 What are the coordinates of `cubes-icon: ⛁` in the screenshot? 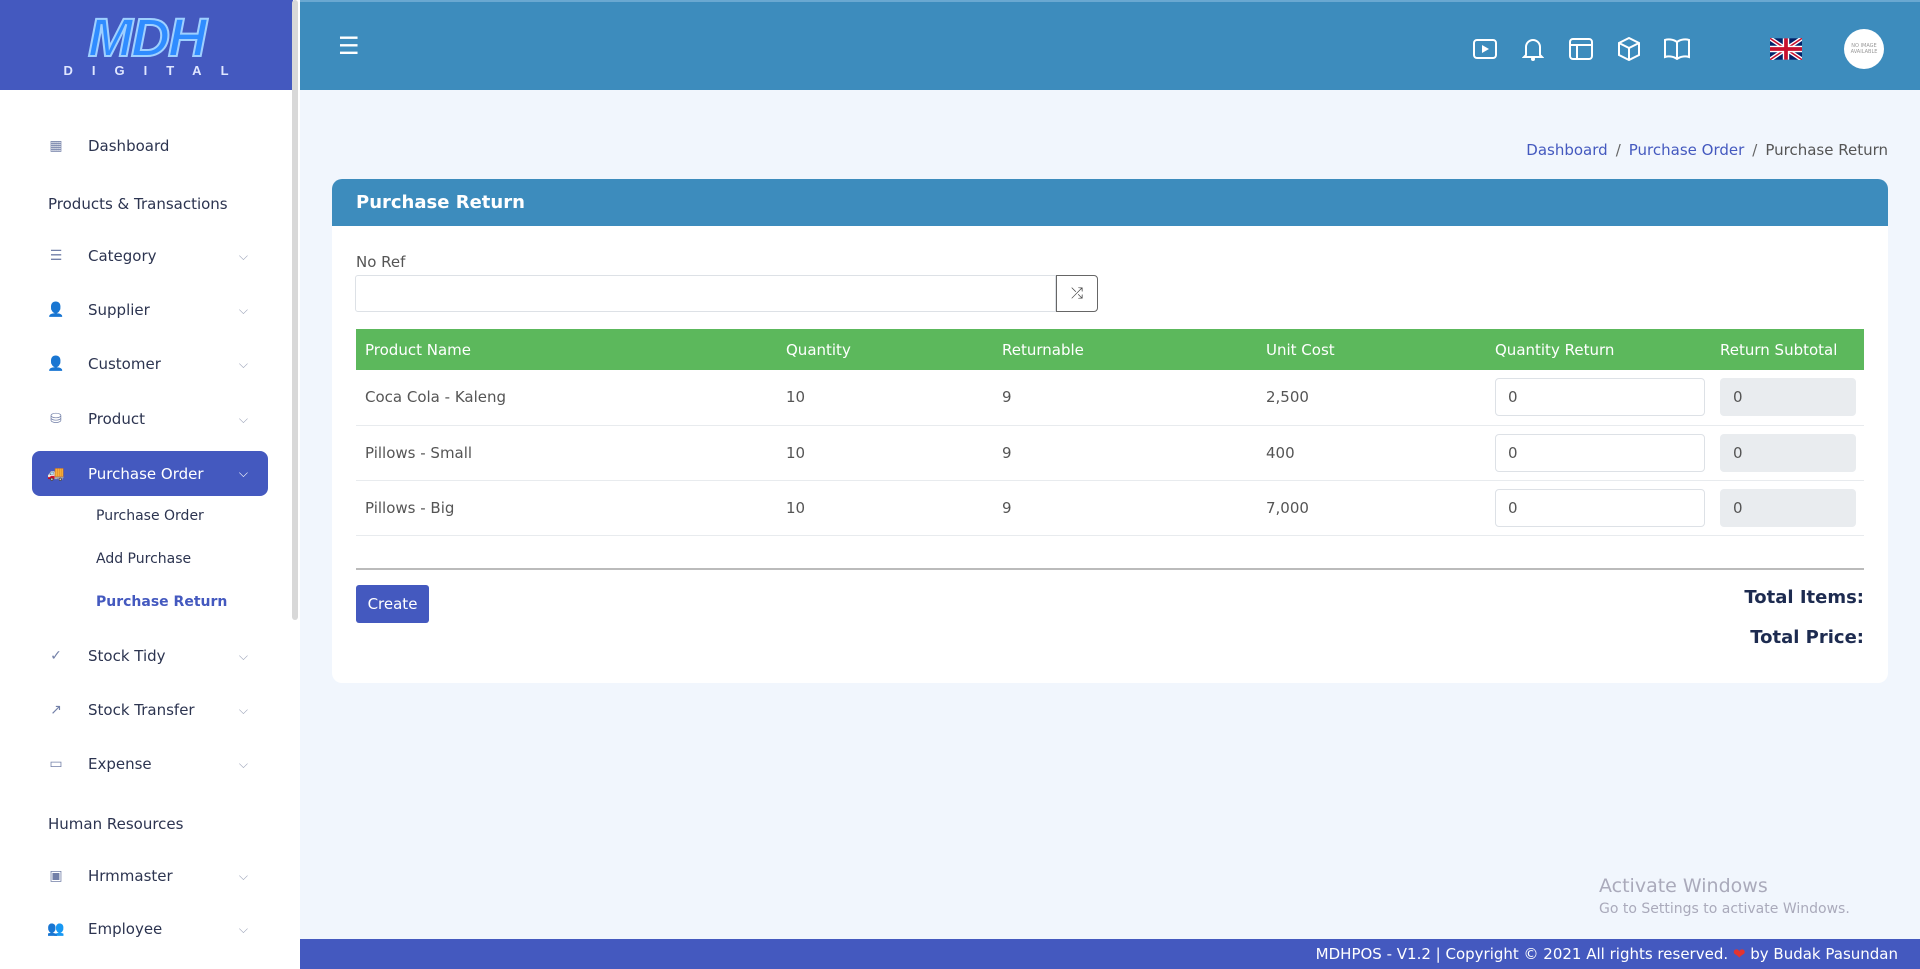 It's located at (56, 419).